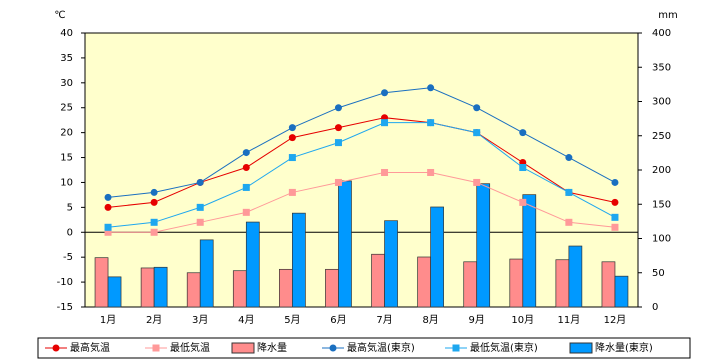 The height and width of the screenshot is (364, 720). What do you see at coordinates (661, 204) in the screenshot?
I see `y2-tick-label: 150` at bounding box center [661, 204].